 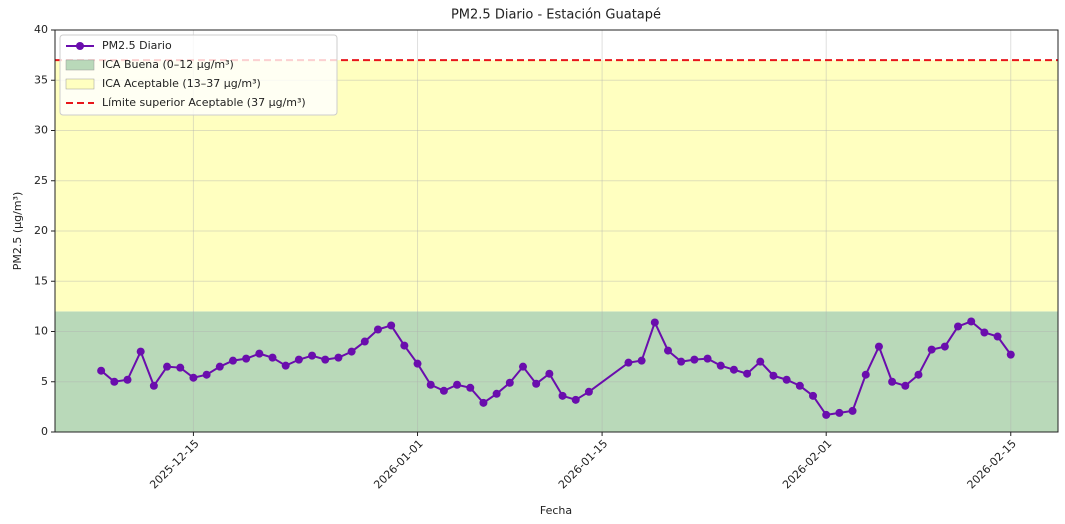 What do you see at coordinates (137, 45) in the screenshot?
I see `legend-label: PM2.5 Diario` at bounding box center [137, 45].